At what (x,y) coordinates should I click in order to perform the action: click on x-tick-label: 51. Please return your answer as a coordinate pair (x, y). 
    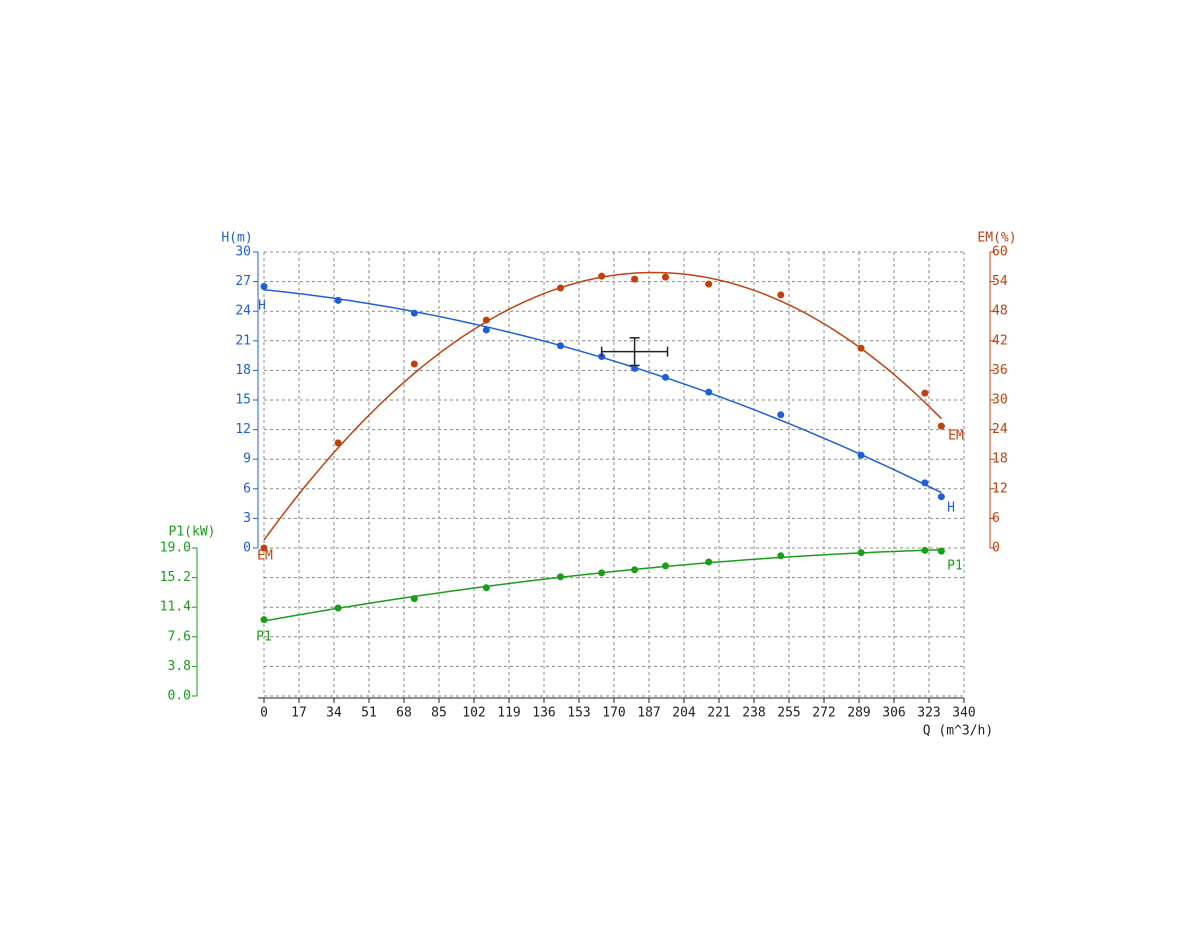
    Looking at the image, I should click on (369, 713).